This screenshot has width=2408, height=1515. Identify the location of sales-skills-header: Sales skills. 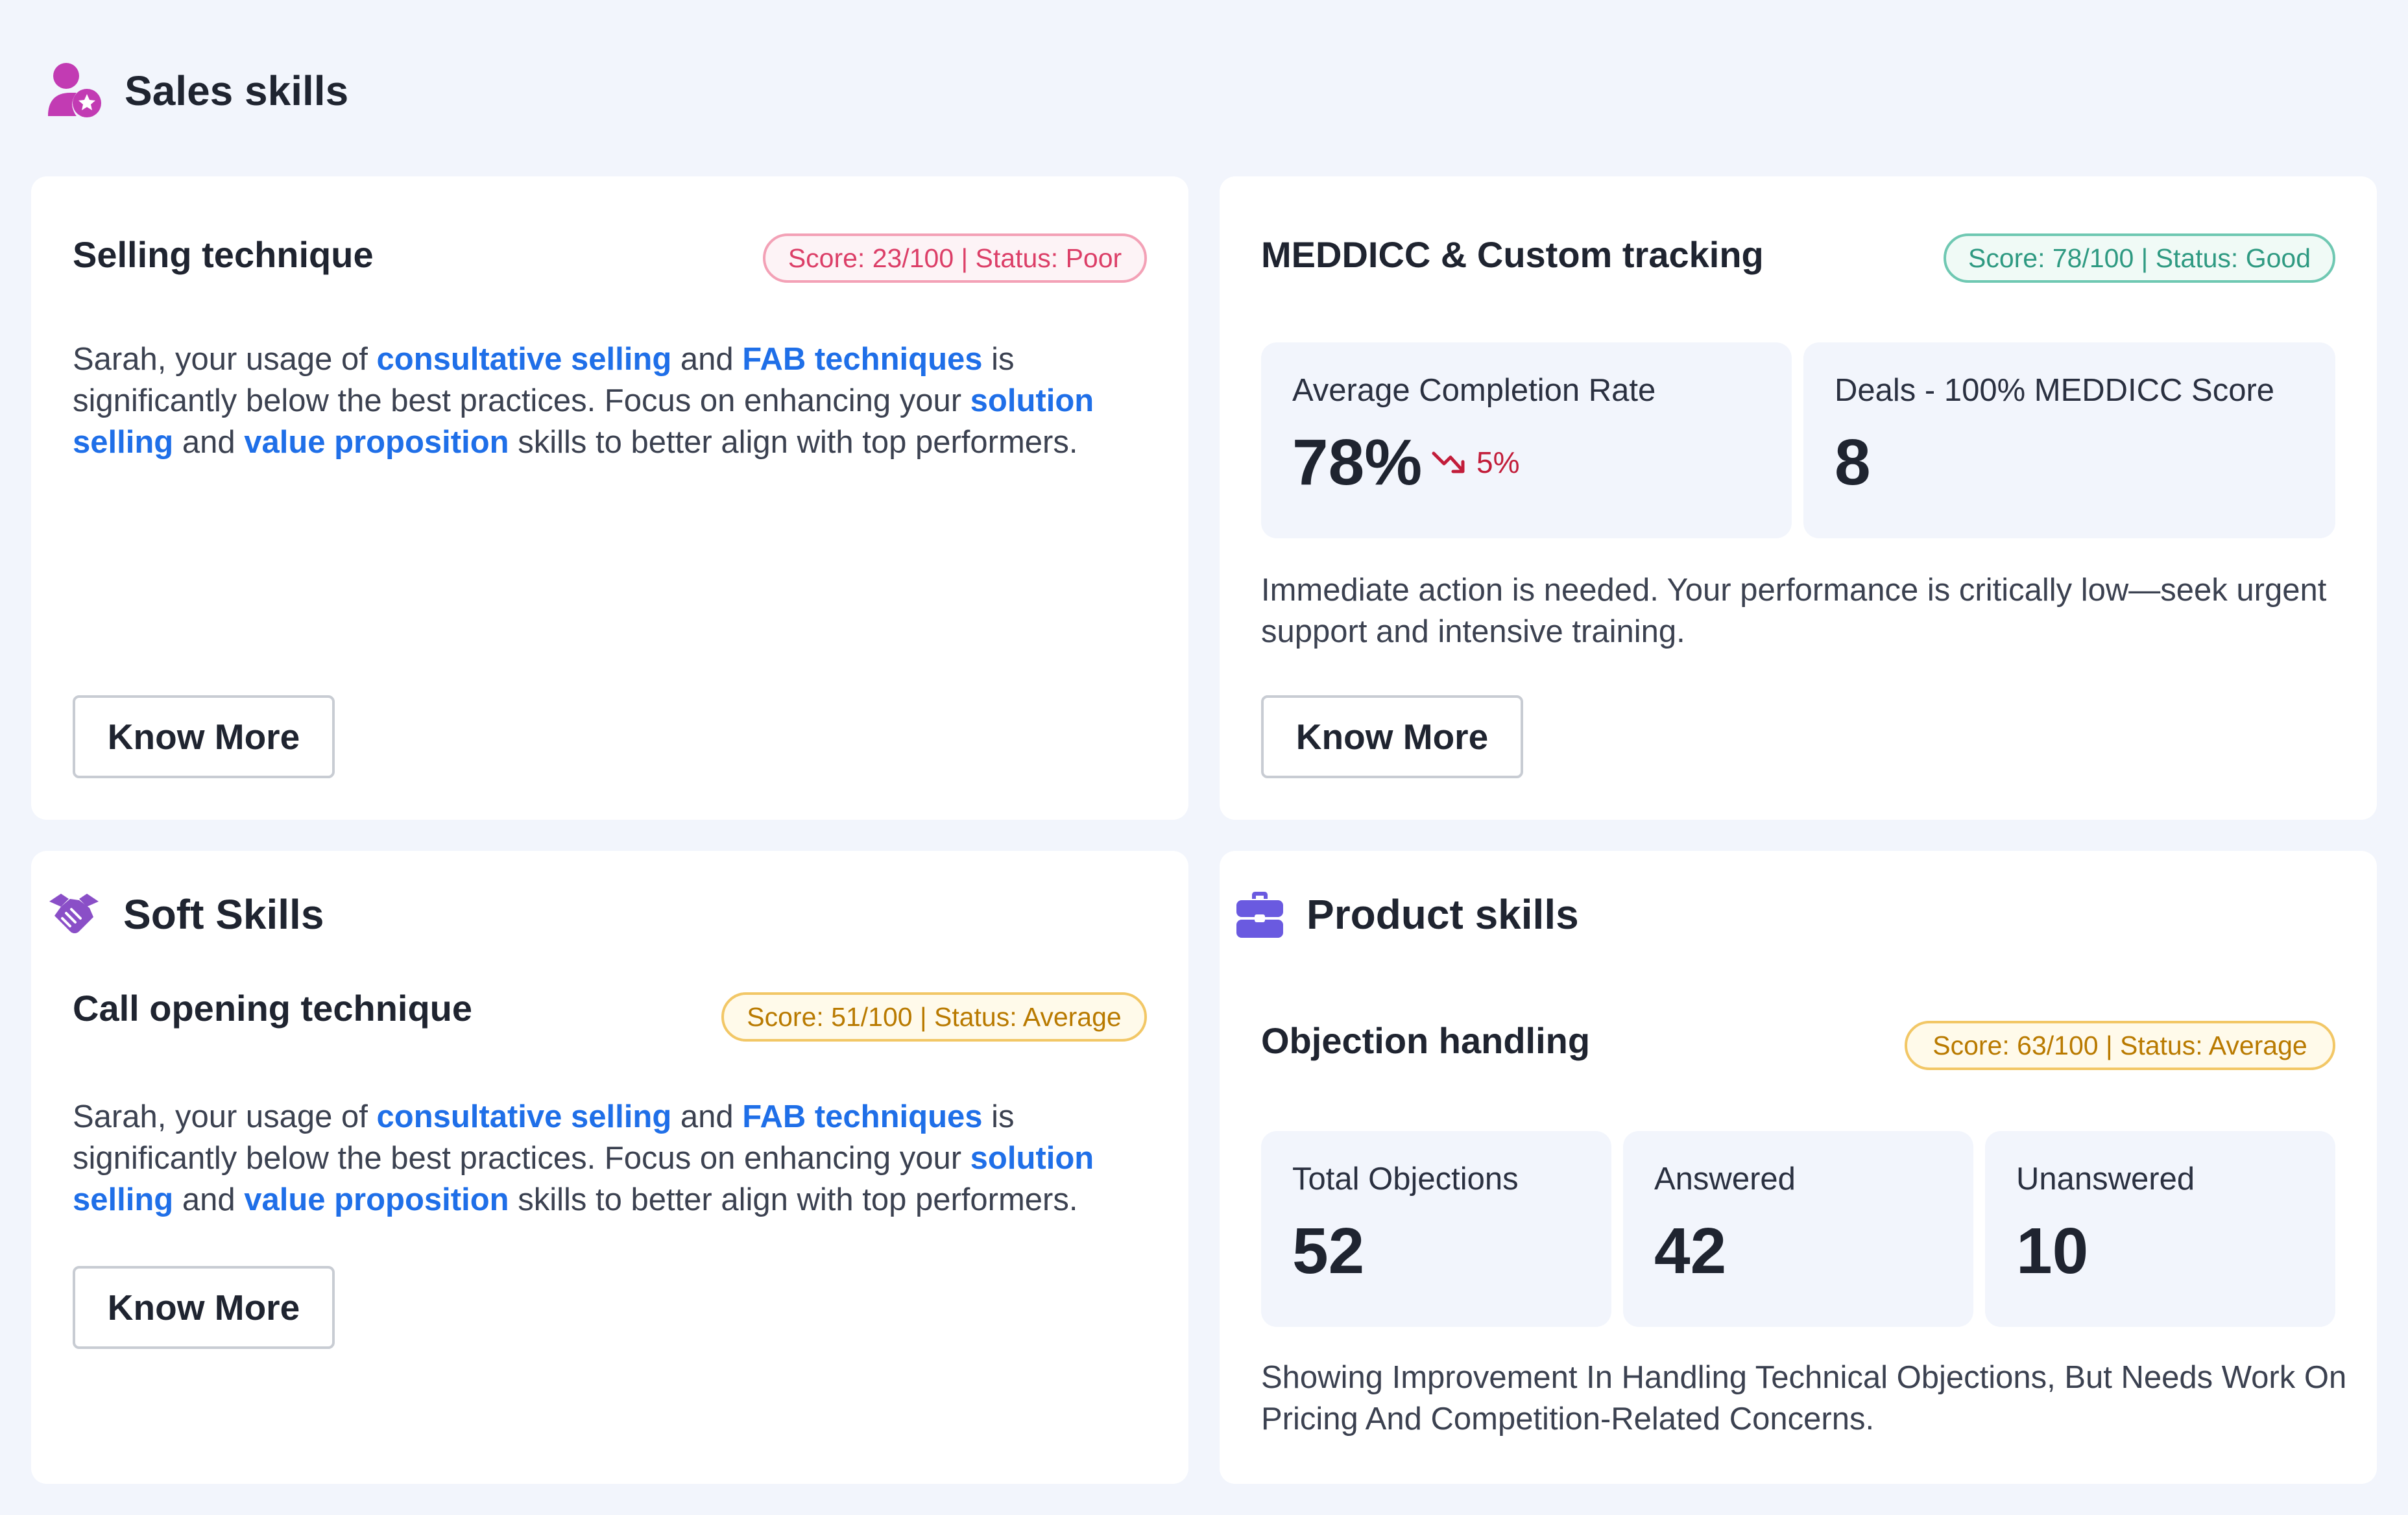
(197, 90).